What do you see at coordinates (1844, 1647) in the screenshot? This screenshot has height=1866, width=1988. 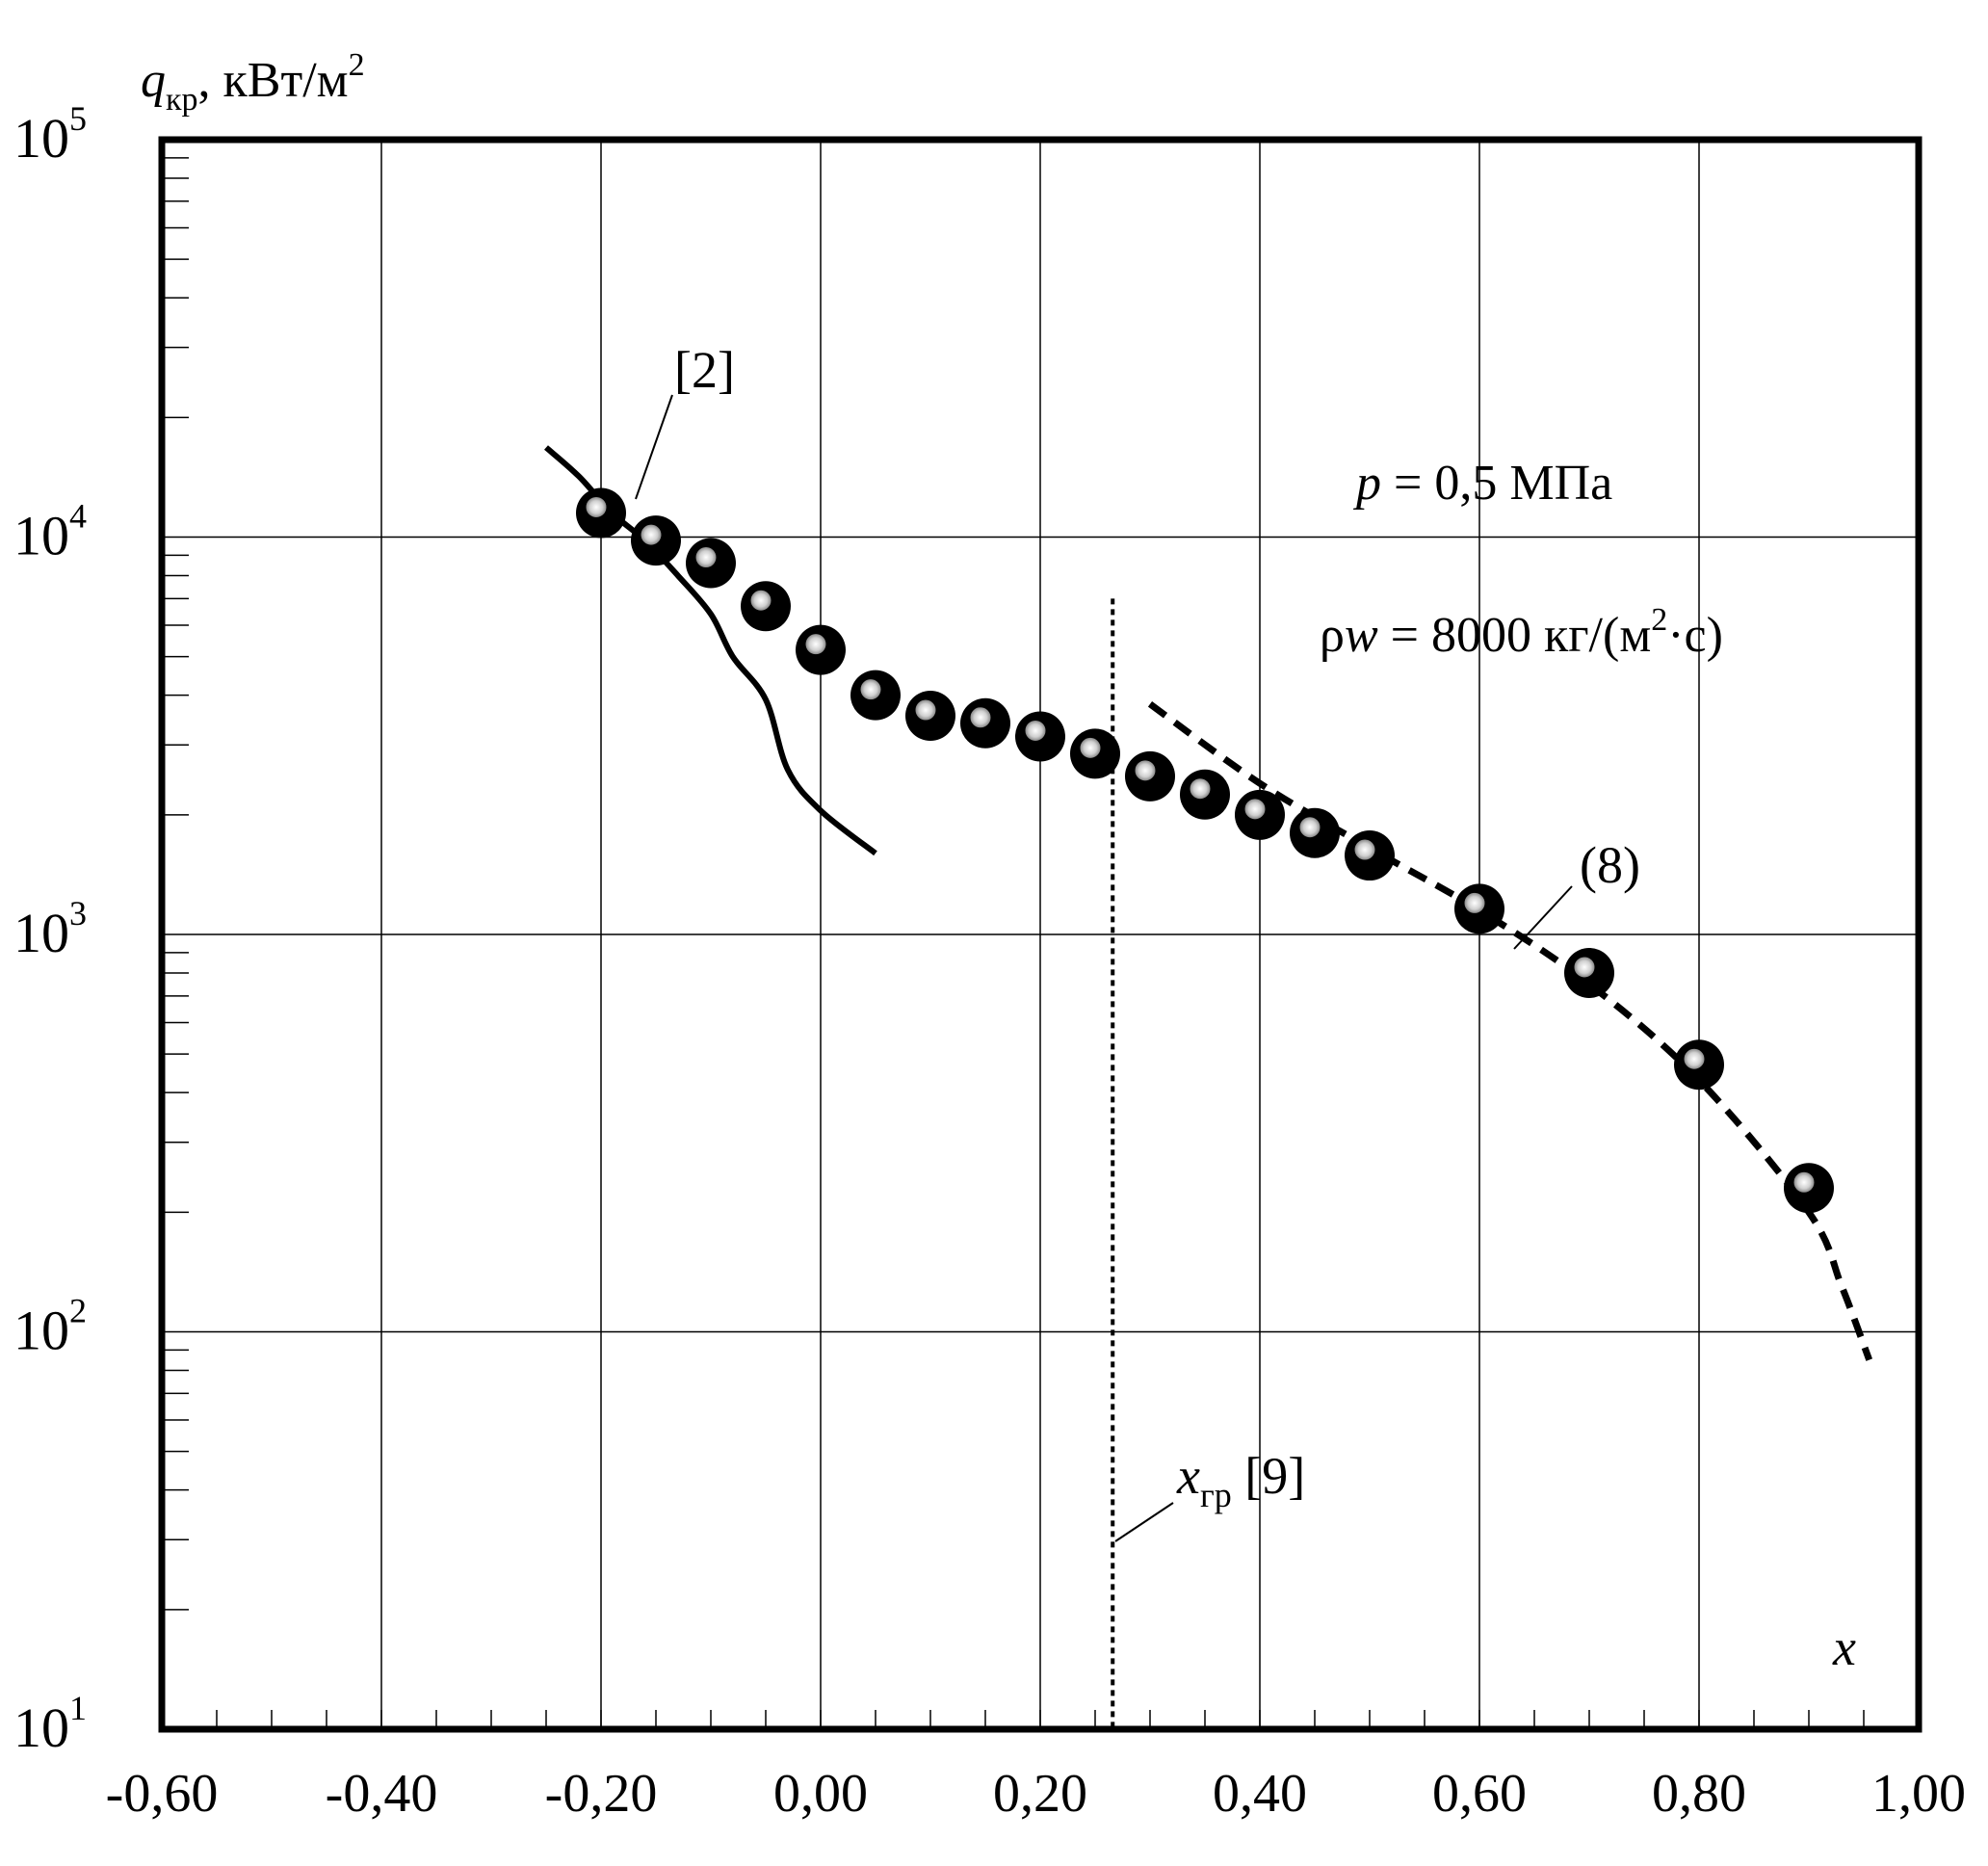 I see `x-axis-label: x` at bounding box center [1844, 1647].